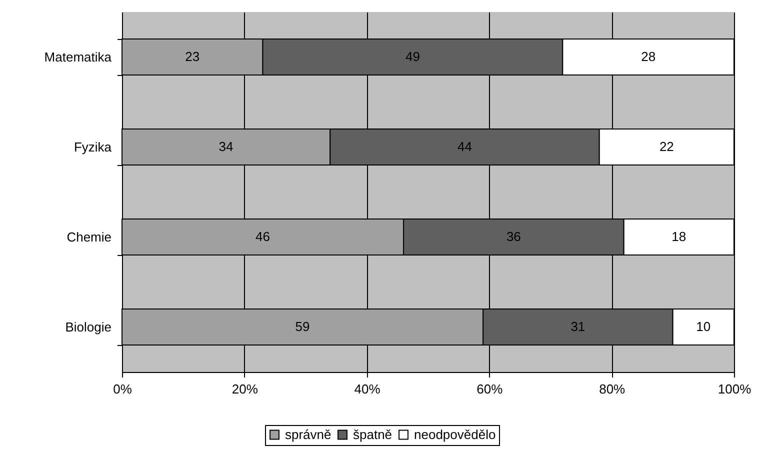  I want to click on legend-label: správně, so click(308, 434).